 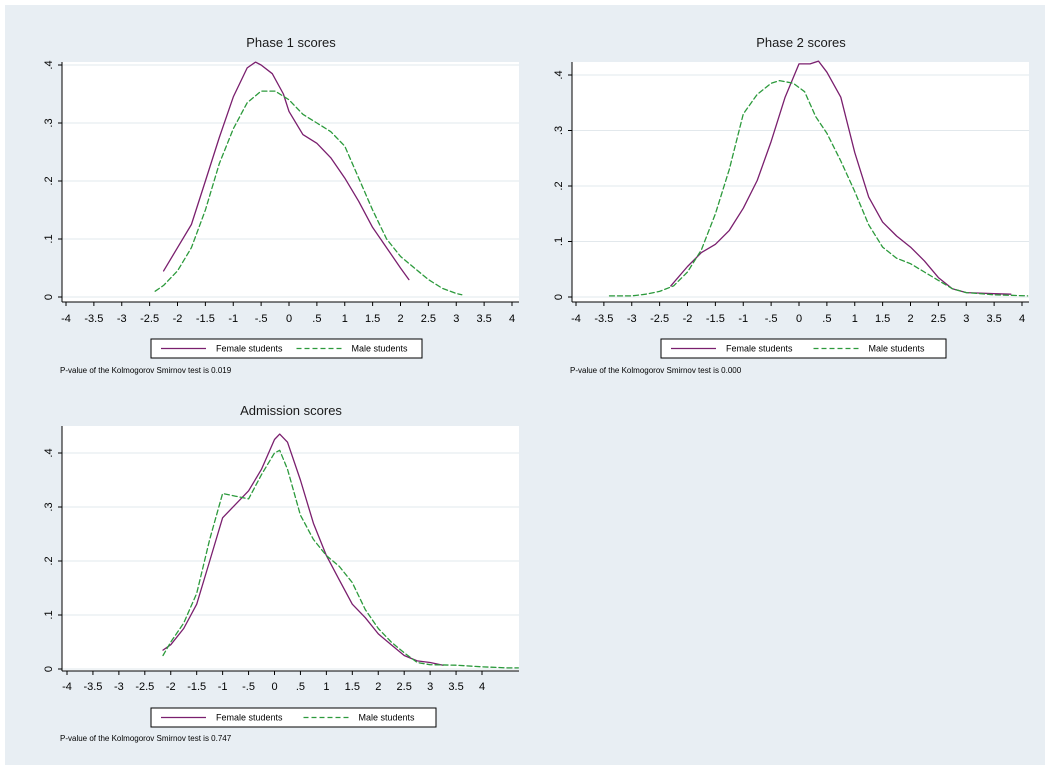 What do you see at coordinates (289, 319) in the screenshot?
I see `phase1-x-tick-label: 0` at bounding box center [289, 319].